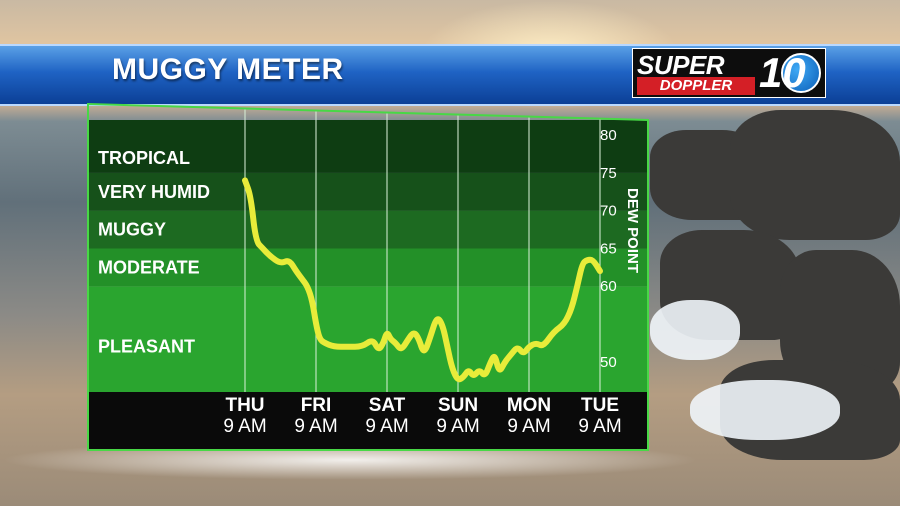 This screenshot has width=900, height=506. What do you see at coordinates (368, 146) in the screenshot?
I see `band-tropical` at bounding box center [368, 146].